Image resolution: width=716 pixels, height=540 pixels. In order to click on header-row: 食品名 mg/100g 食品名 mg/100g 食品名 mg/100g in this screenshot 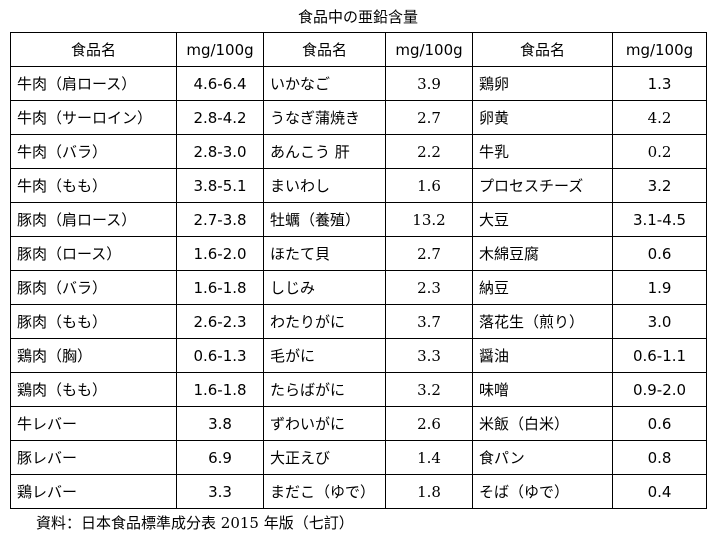, I will do `click(358, 49)`.